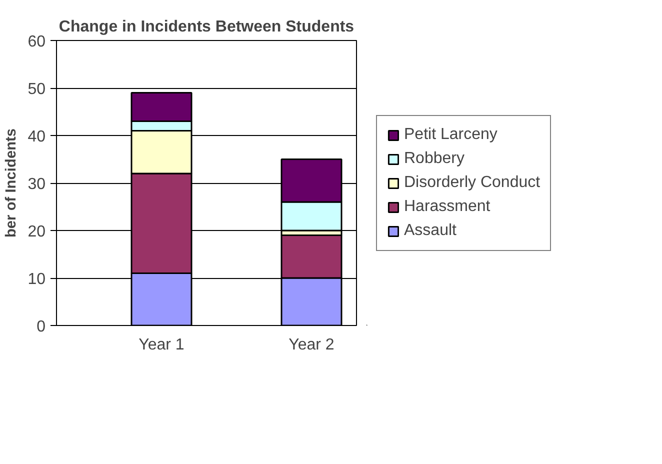  What do you see at coordinates (37, 279) in the screenshot?
I see `y-tick-label: 10` at bounding box center [37, 279].